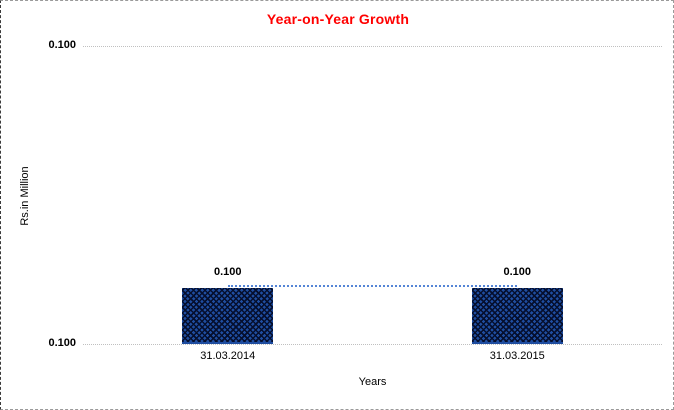 This screenshot has width=674, height=410. What do you see at coordinates (62, 343) in the screenshot?
I see `y-axis-tick-bottom: 0.100` at bounding box center [62, 343].